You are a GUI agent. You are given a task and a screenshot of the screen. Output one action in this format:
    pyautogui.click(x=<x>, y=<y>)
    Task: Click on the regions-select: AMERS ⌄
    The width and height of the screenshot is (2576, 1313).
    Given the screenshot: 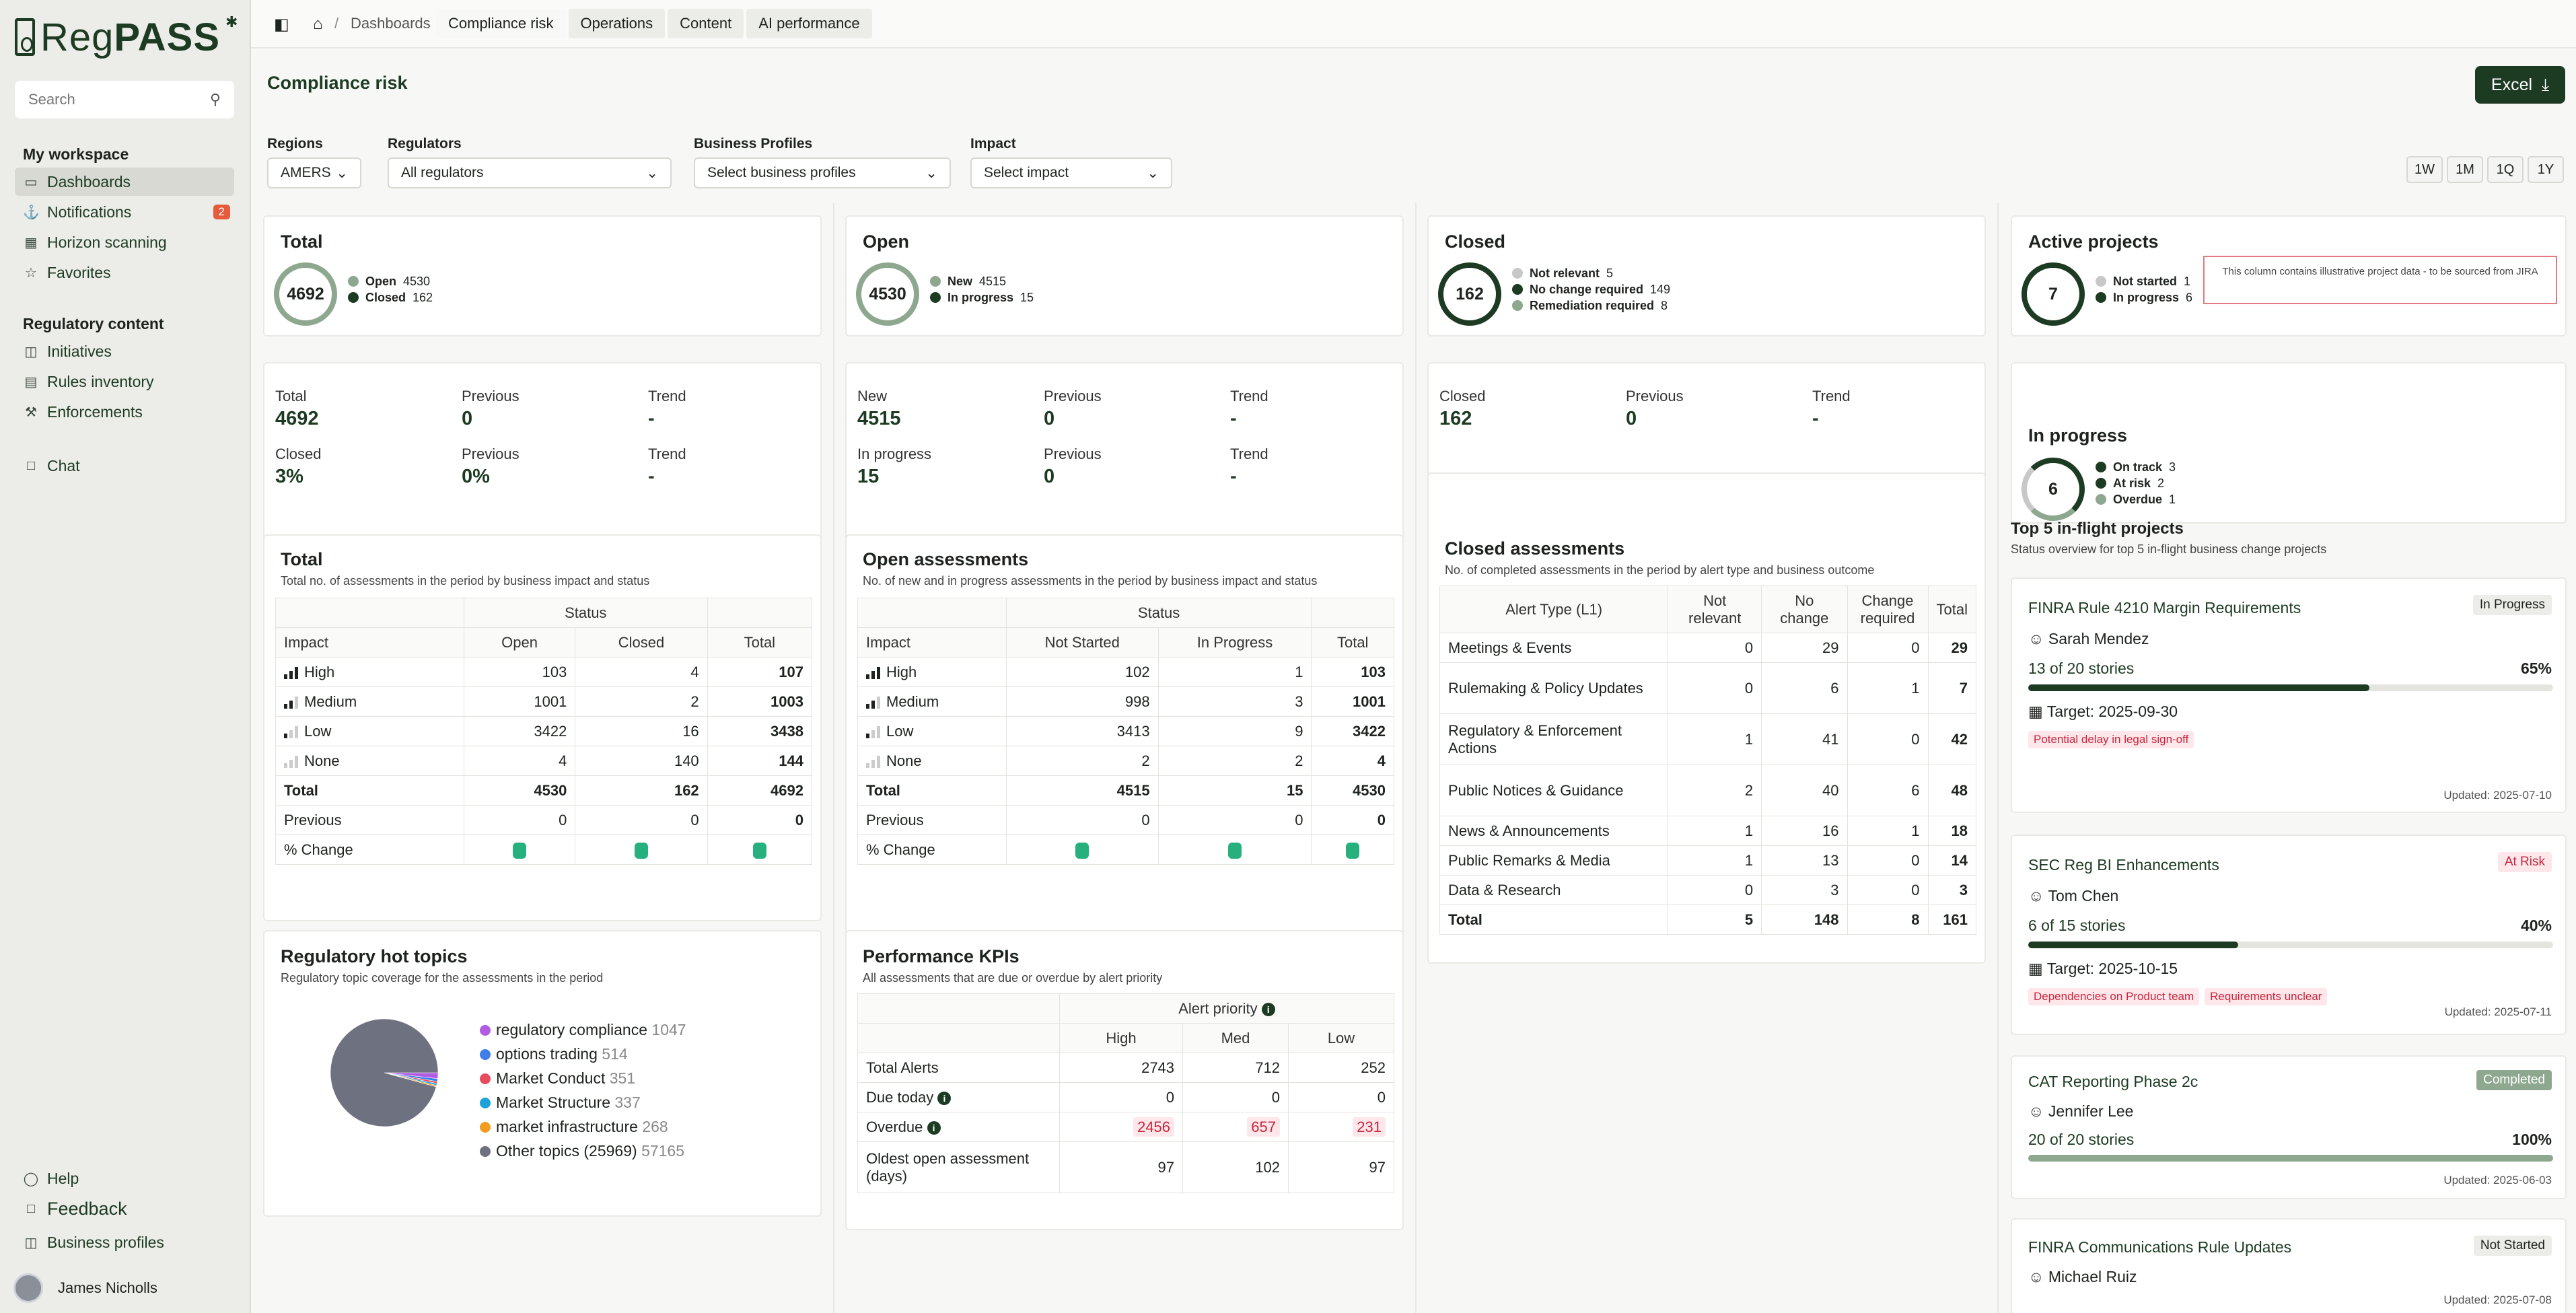 What is the action you would take?
    pyautogui.click(x=314, y=172)
    